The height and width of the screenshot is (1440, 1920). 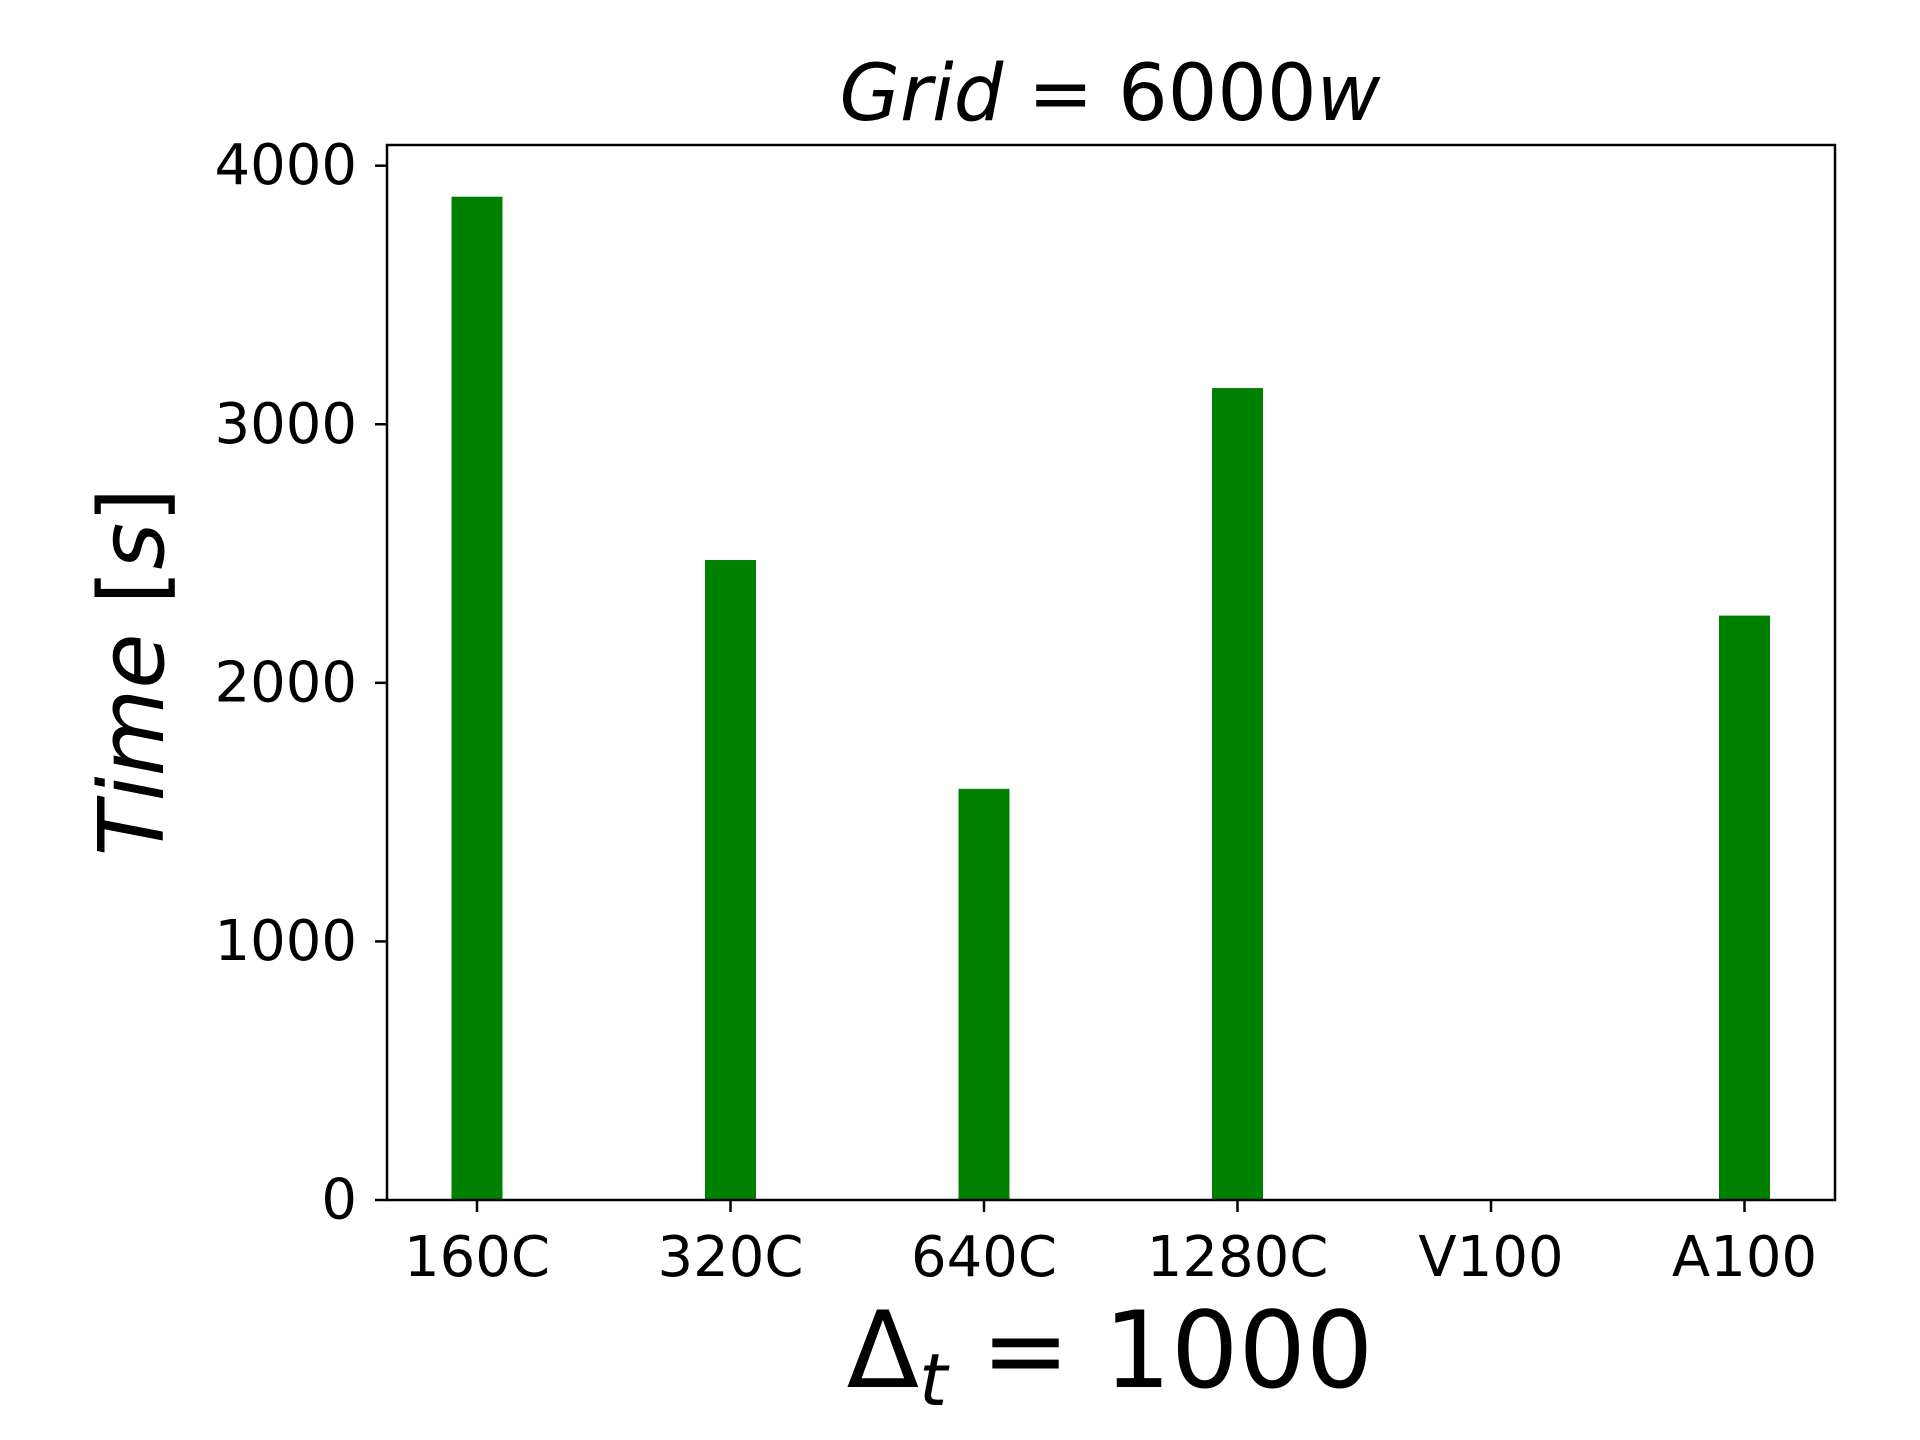 What do you see at coordinates (731, 1257) in the screenshot?
I see `x-tick-label-320c: 320C` at bounding box center [731, 1257].